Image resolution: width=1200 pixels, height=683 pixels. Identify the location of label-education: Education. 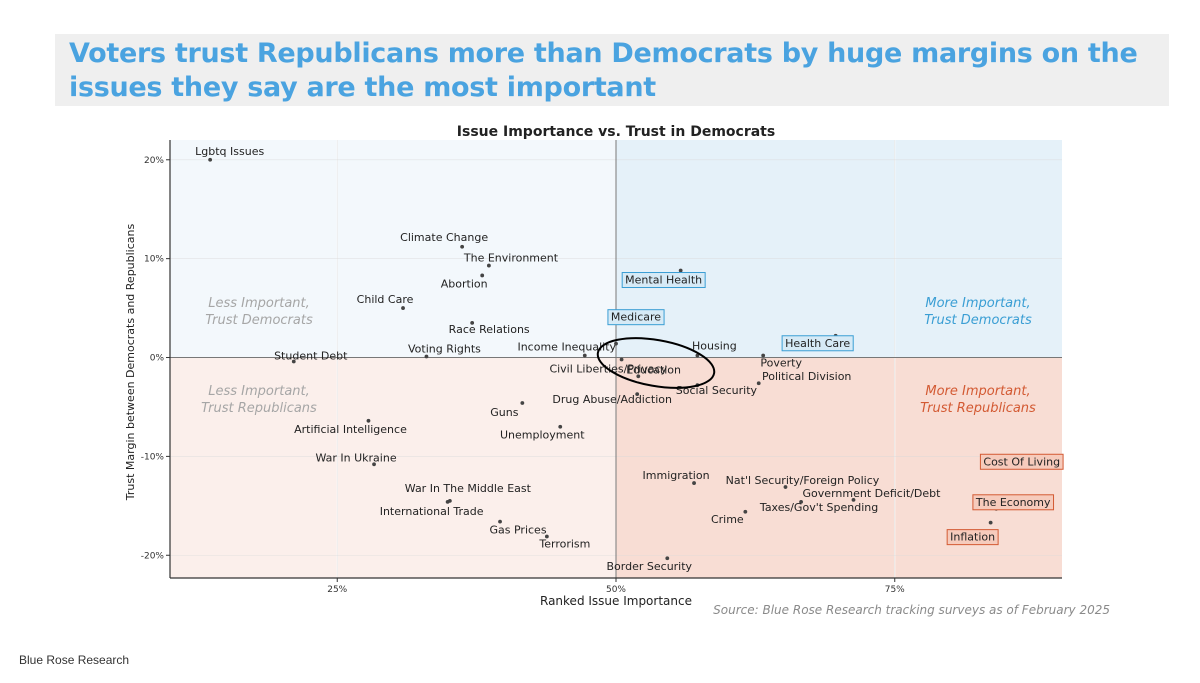
(653, 369).